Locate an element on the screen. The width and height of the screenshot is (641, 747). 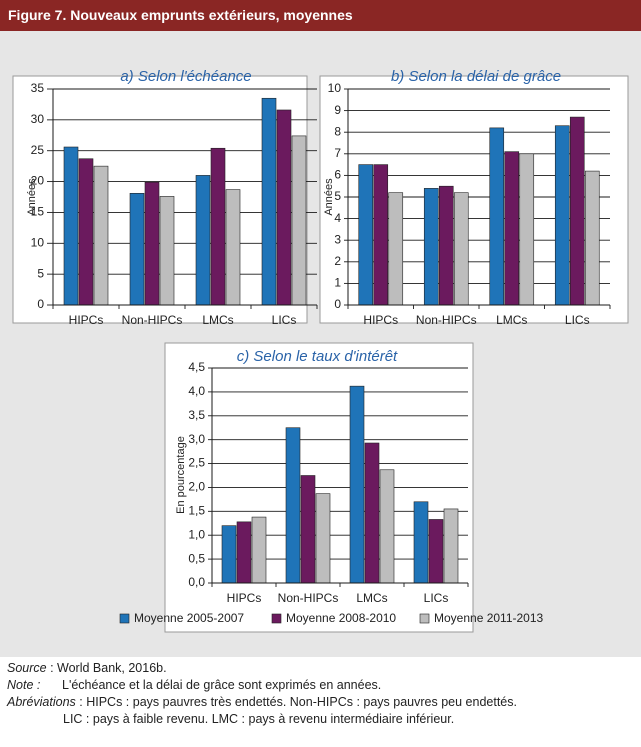
y-tick-label: 4 is located at coordinates (337, 218).